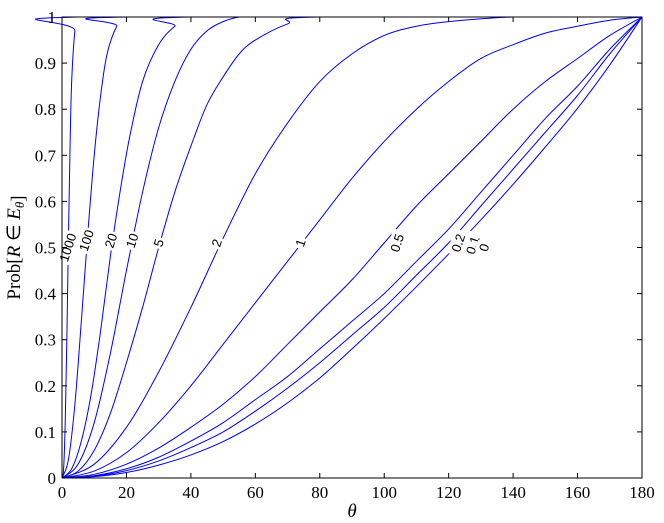 Image resolution: width=664 pixels, height=523 pixels. I want to click on x-tick-label: 40, so click(190, 492).